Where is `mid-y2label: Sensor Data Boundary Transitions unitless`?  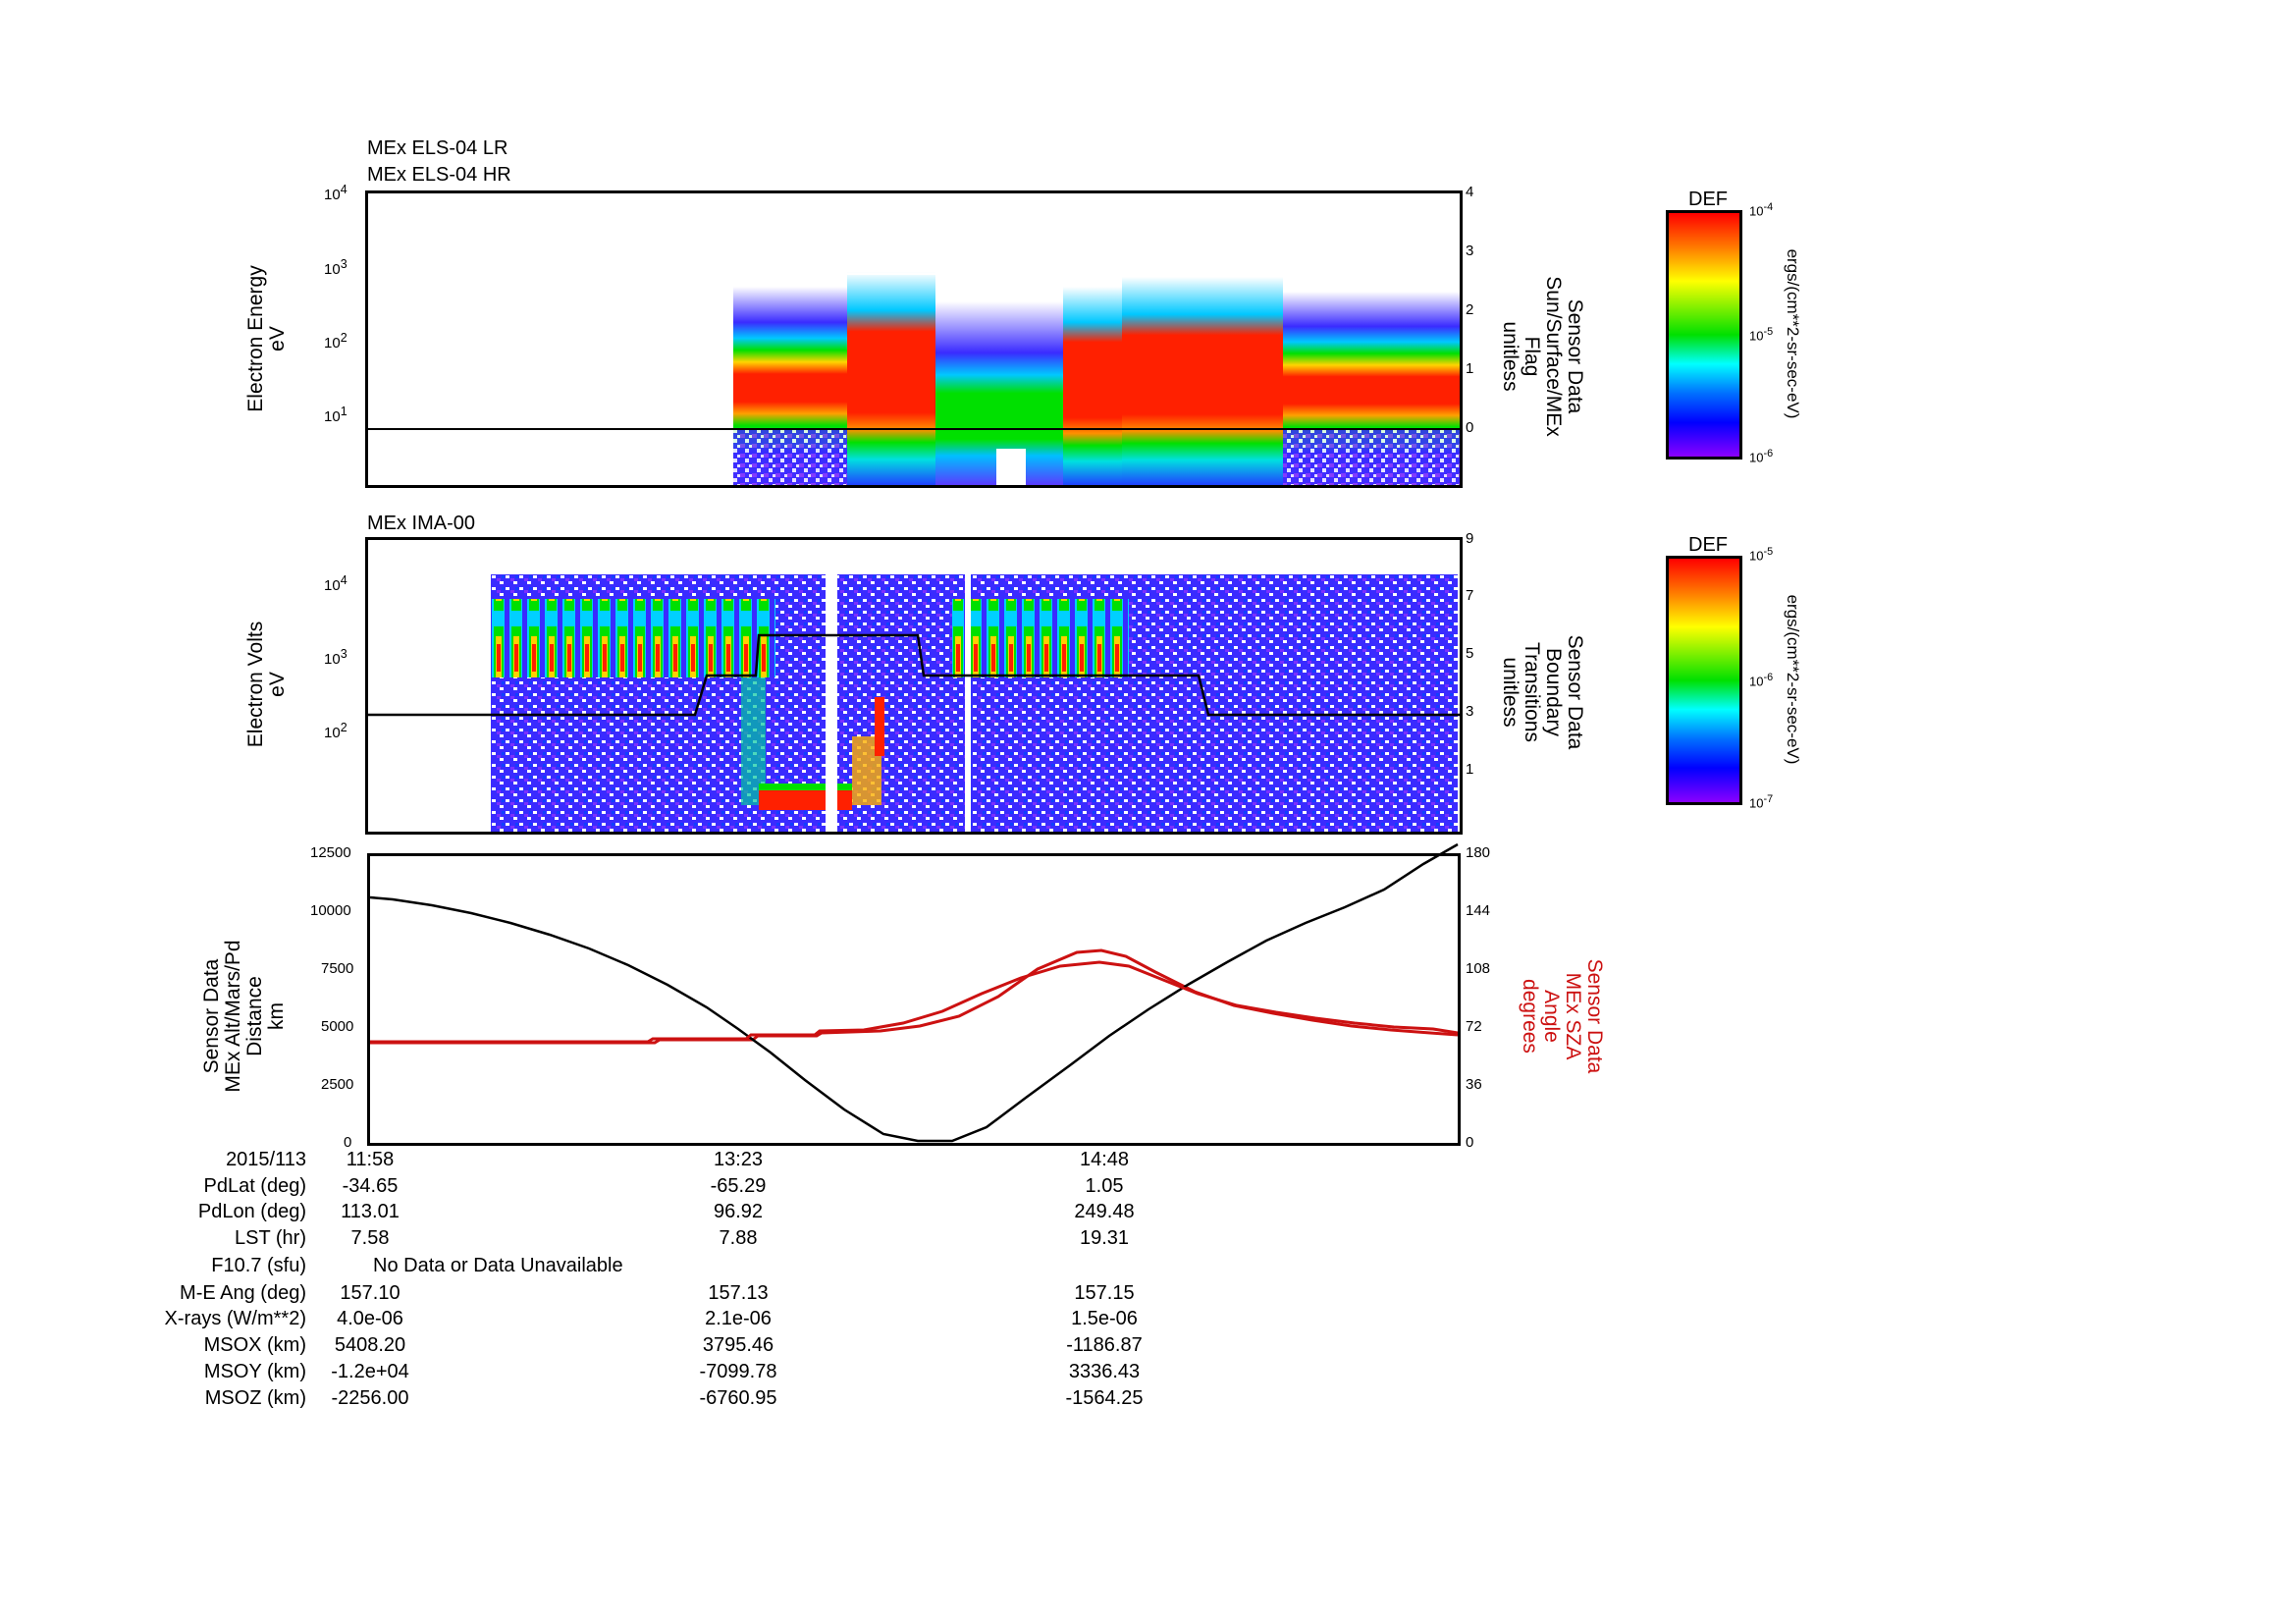
mid-y2label: Sensor Data Boundary Transitions unitless is located at coordinates (1543, 692).